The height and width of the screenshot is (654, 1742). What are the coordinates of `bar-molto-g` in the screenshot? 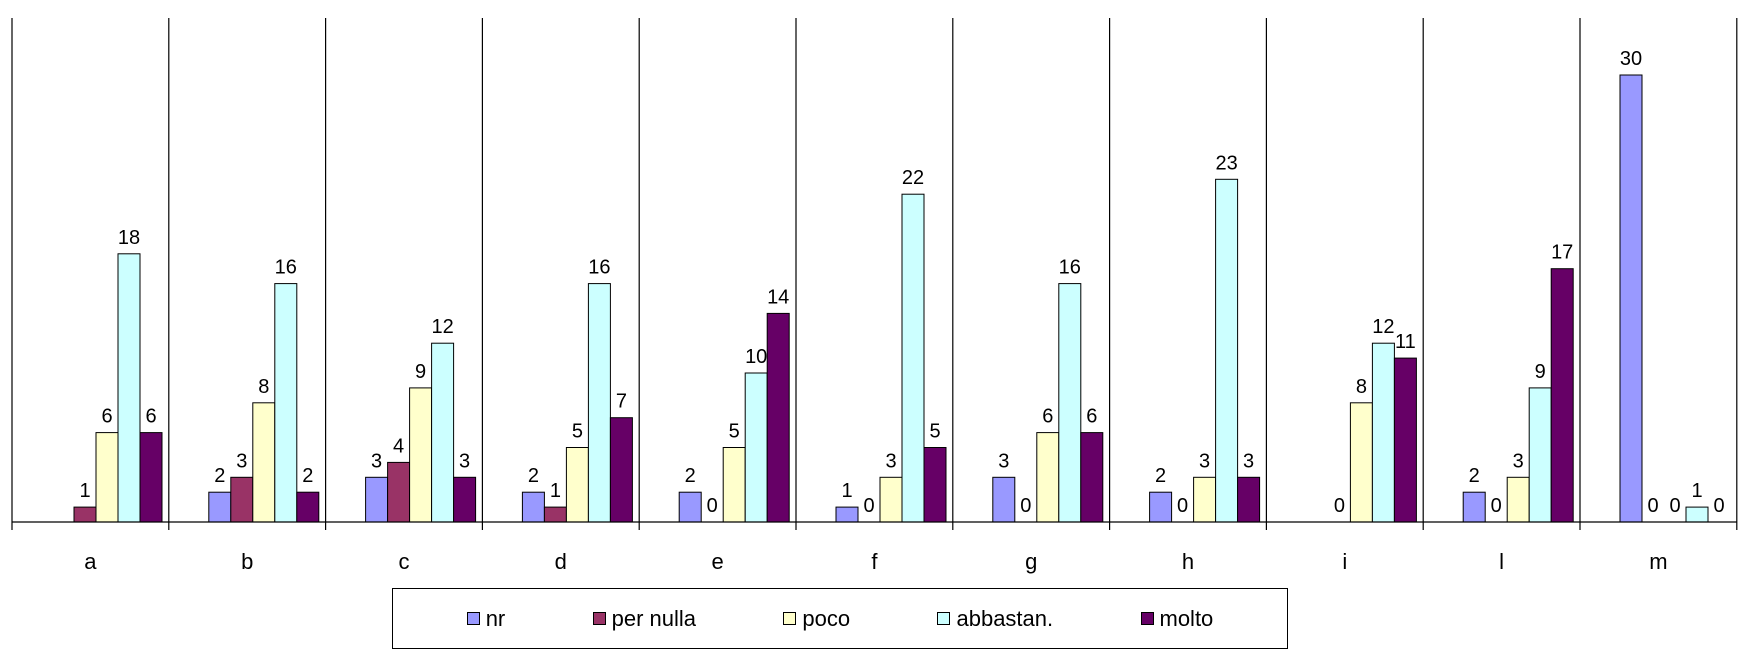 It's located at (1092, 477).